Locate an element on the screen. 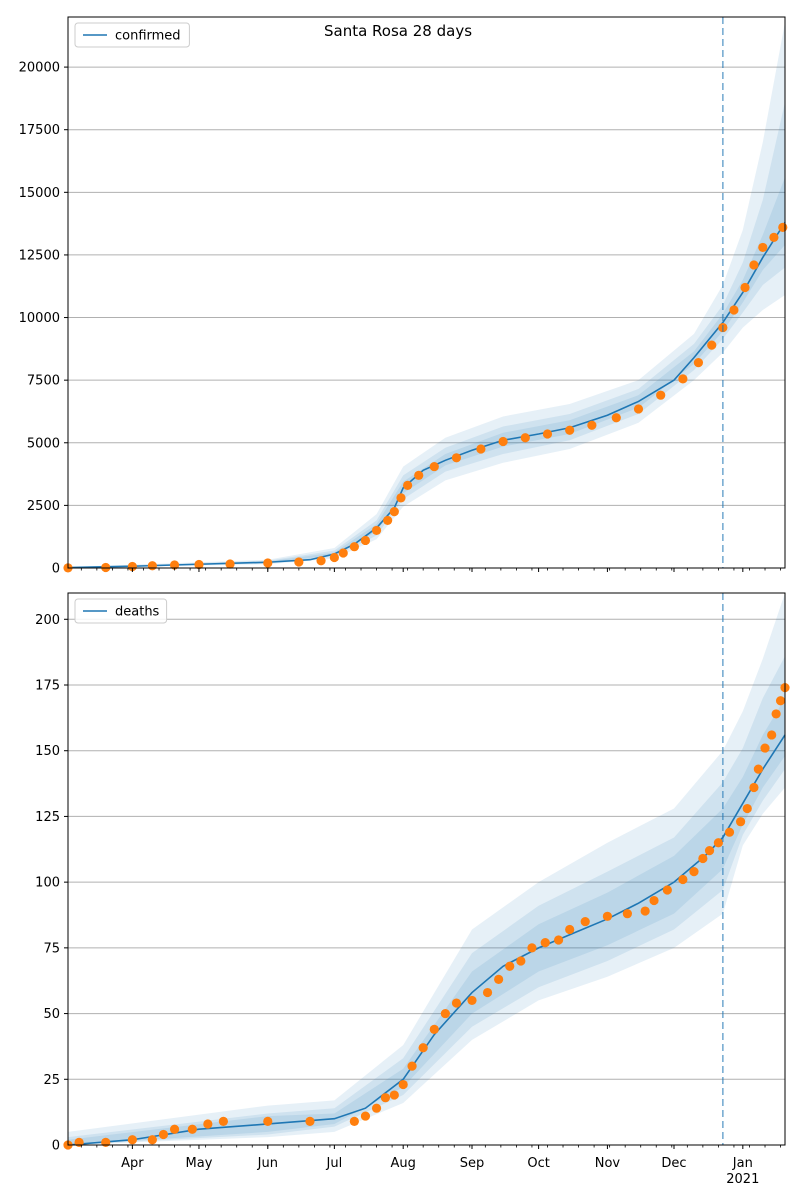 The height and width of the screenshot is (1200, 800). x-tick-label: Sep is located at coordinates (472, 1163).